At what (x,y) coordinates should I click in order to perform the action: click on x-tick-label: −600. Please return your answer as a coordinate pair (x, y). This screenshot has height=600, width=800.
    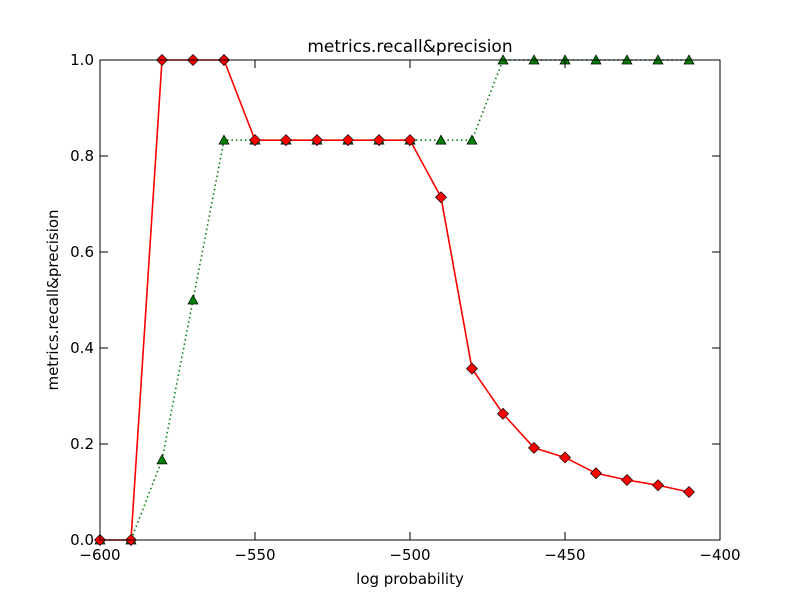
    Looking at the image, I should click on (99, 555).